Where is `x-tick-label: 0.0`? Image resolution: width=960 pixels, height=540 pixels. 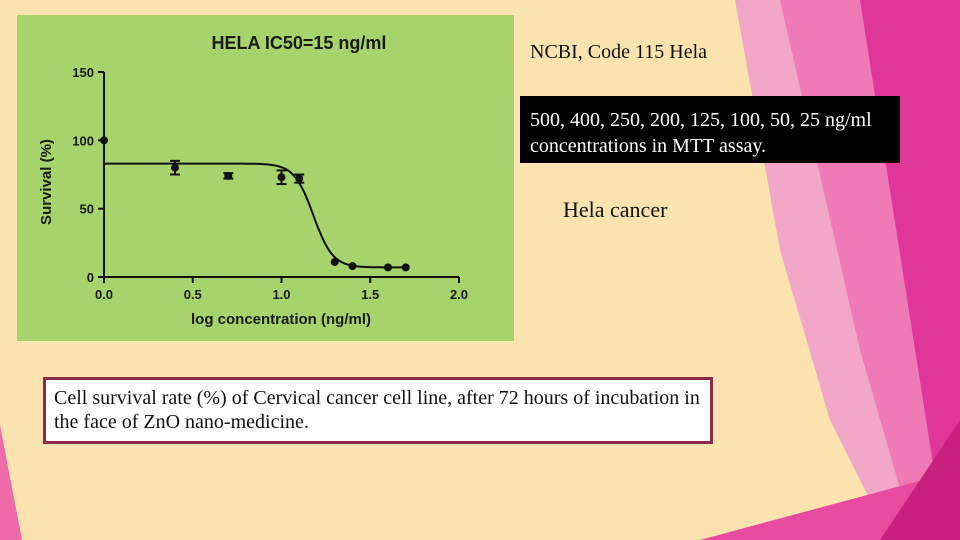 x-tick-label: 0.0 is located at coordinates (104, 294).